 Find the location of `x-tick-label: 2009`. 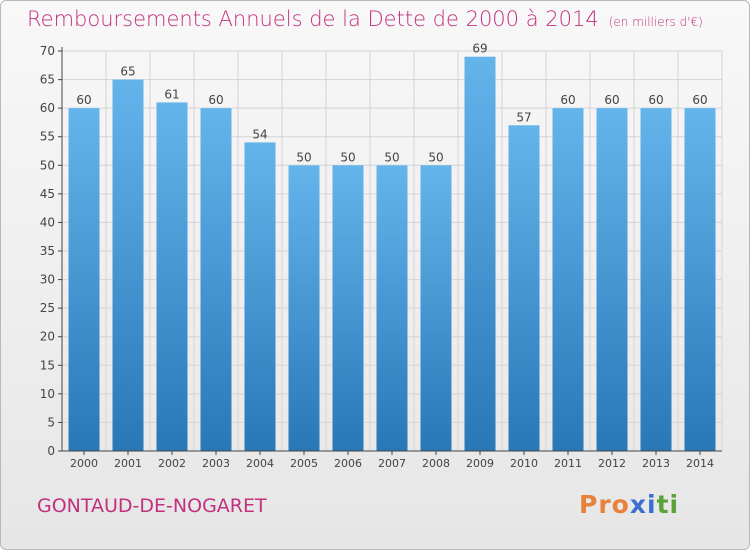

x-tick-label: 2009 is located at coordinates (480, 463).